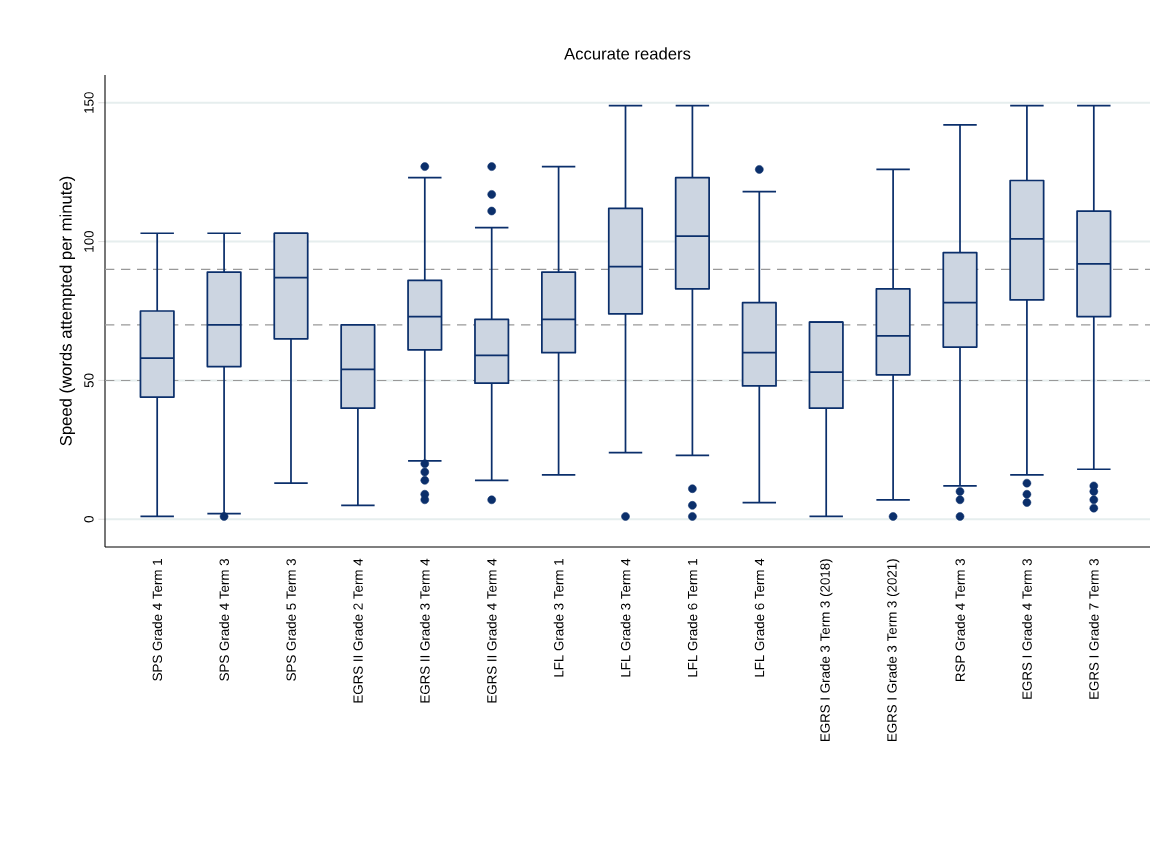 The image size is (1168, 854). I want to click on x-tick-label: LFL Grade 3 Term 1, so click(558, 618).